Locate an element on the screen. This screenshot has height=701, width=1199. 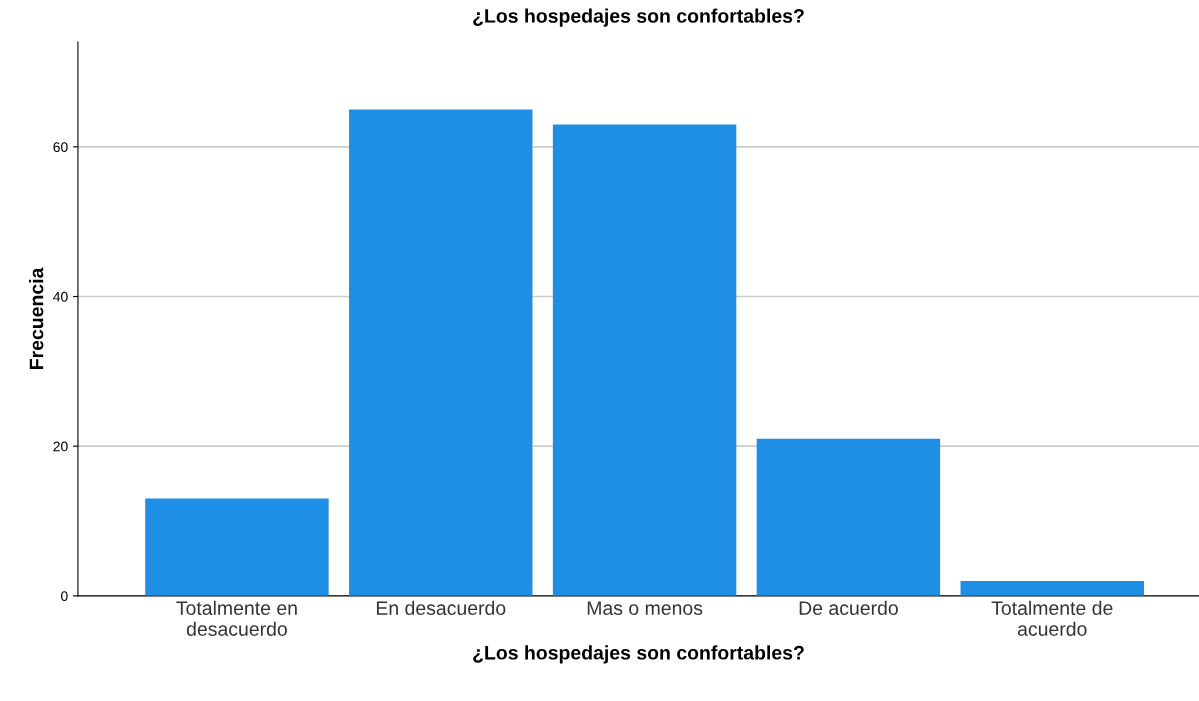
x-tick-label: De acuerdo is located at coordinates (848, 607).